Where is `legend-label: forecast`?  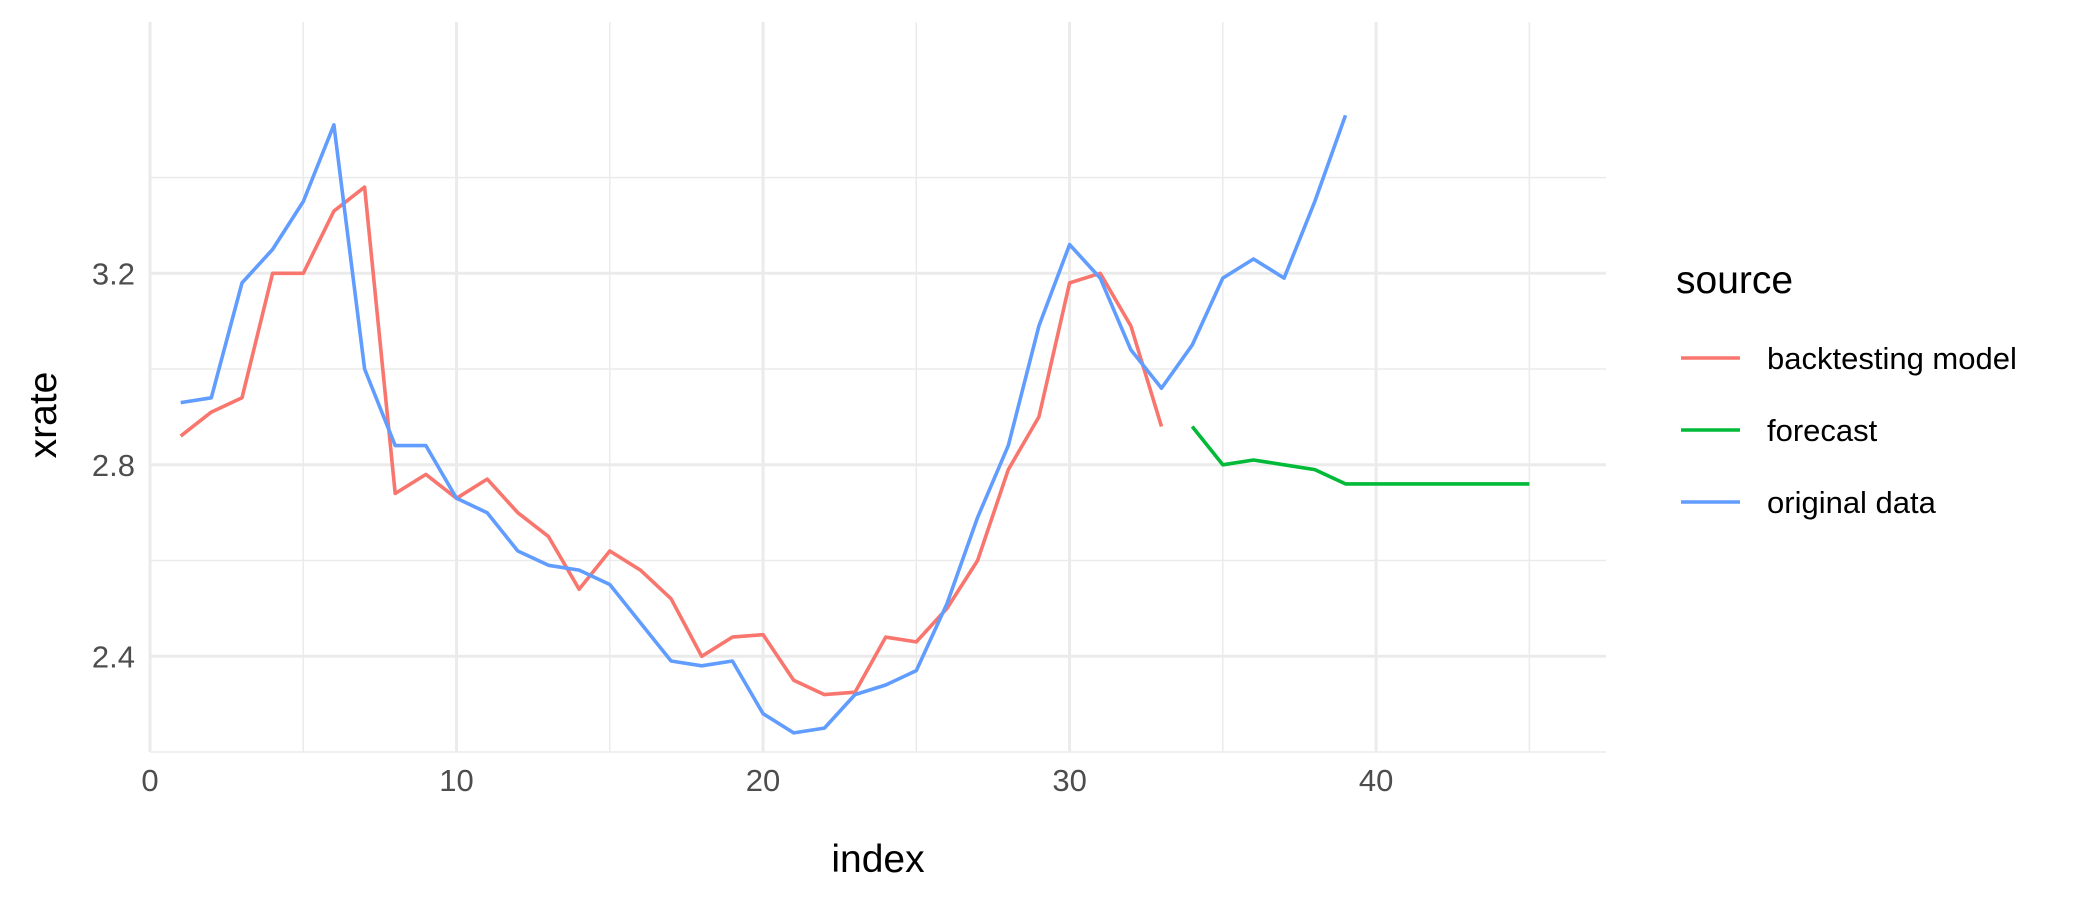 legend-label: forecast is located at coordinates (1822, 430).